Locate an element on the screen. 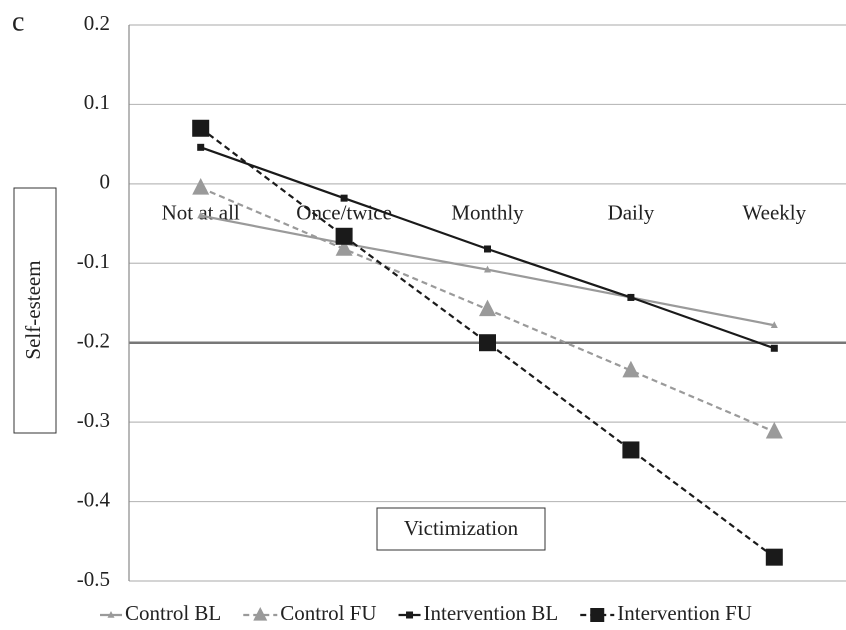 This screenshot has height=630, width=846. legend-label: Control BL is located at coordinates (173, 613).